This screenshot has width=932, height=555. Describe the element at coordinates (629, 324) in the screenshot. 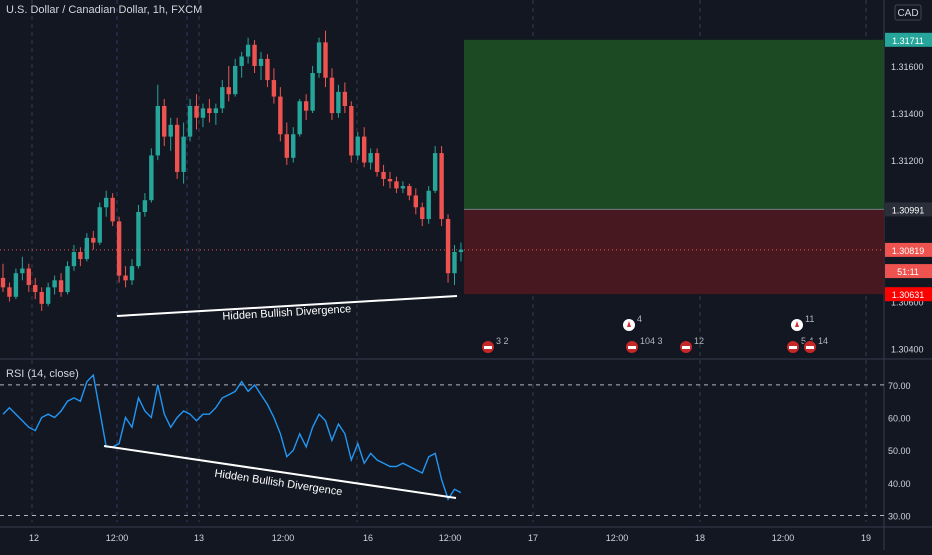

I see `maple-leaf-icon` at that location.